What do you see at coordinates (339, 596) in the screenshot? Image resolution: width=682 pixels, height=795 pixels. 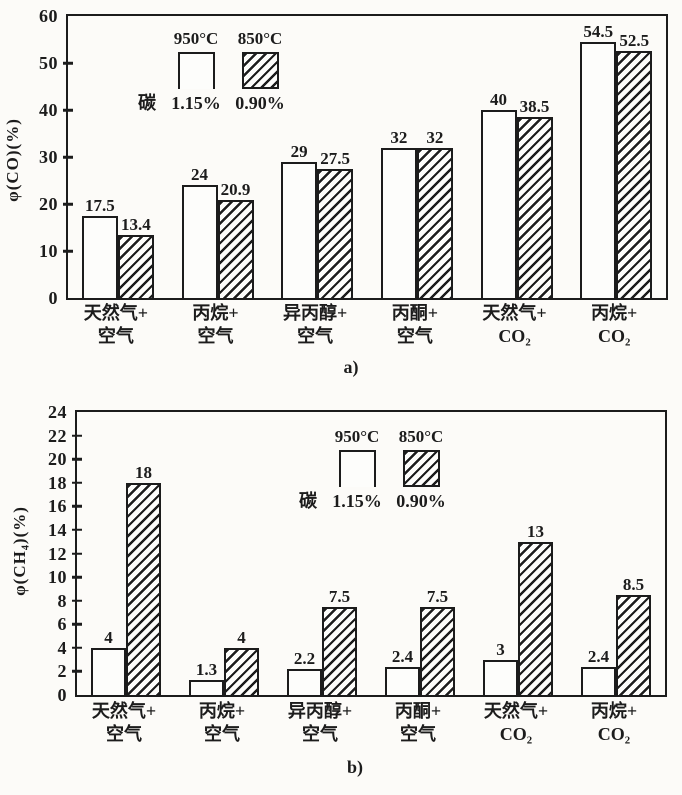 I see `bar-value-label: 7.5` at bounding box center [339, 596].